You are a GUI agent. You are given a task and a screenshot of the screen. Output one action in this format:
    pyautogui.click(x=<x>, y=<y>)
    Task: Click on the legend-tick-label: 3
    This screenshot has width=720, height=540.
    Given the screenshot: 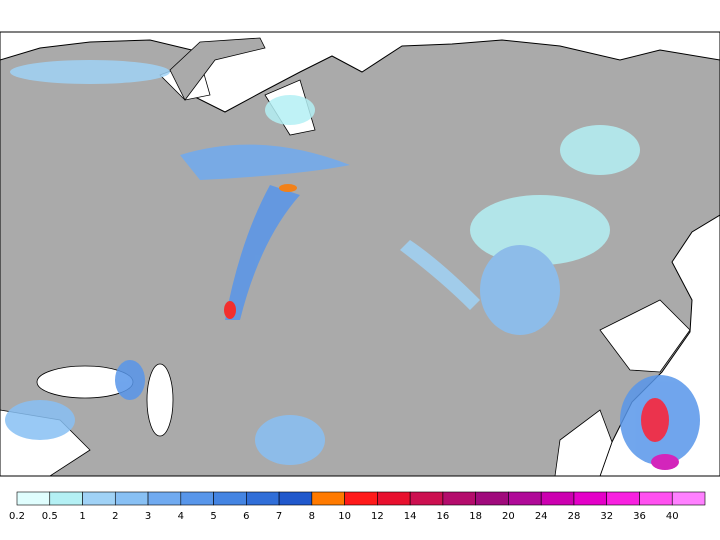 What is the action you would take?
    pyautogui.click(x=148, y=516)
    